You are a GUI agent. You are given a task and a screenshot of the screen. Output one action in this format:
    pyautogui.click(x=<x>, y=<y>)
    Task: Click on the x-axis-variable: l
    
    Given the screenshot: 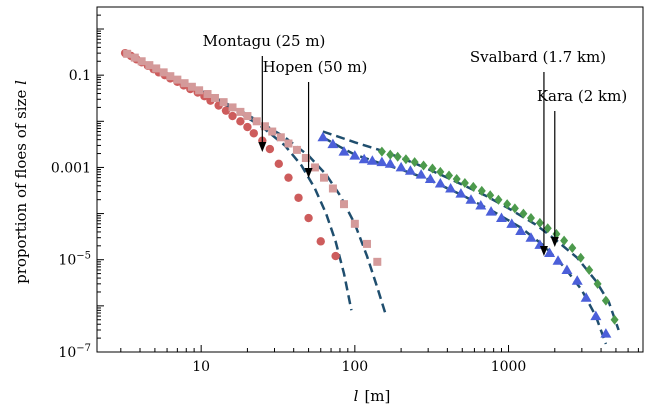 What is the action you would take?
    pyautogui.click(x=356, y=396)
    